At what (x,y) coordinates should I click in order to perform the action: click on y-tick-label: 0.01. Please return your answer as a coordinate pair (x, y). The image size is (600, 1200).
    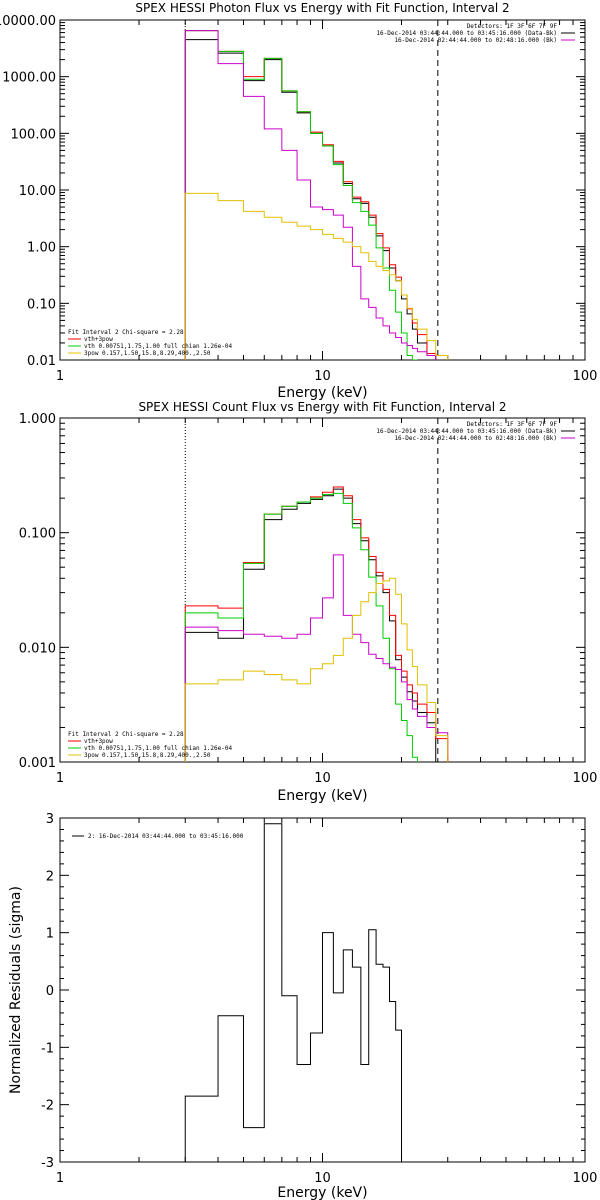
    Looking at the image, I should click on (41, 361).